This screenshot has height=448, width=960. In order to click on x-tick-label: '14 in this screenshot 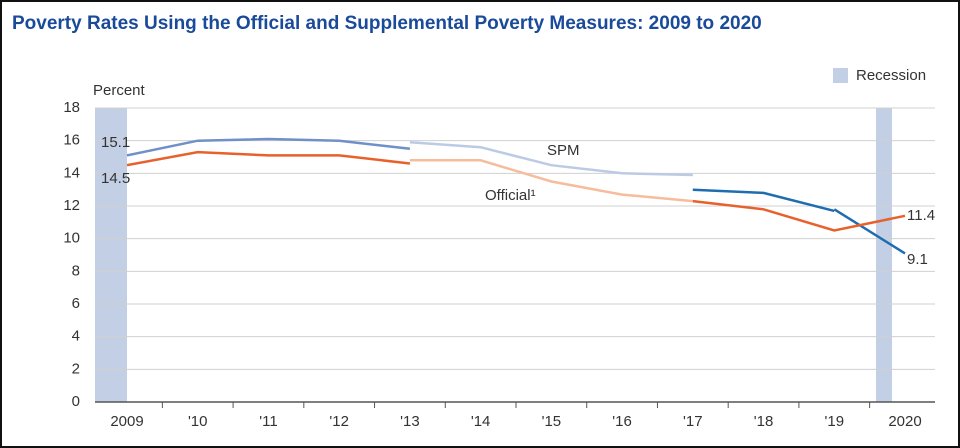, I will do `click(481, 421)`.